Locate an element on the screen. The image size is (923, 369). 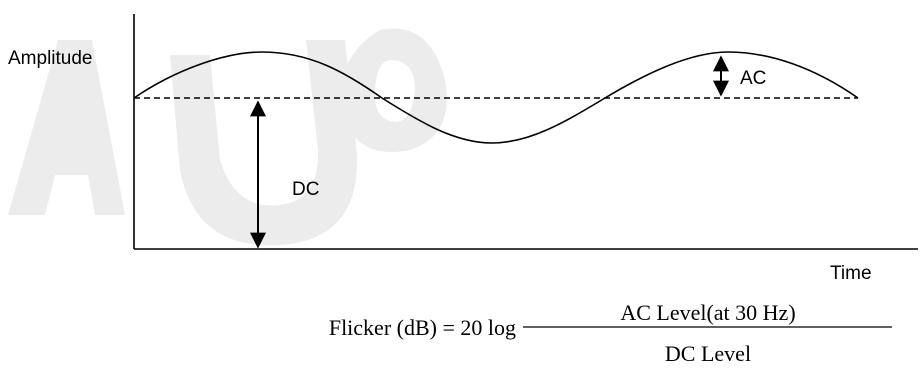
formula-denominator: DC Level is located at coordinates (708, 353).